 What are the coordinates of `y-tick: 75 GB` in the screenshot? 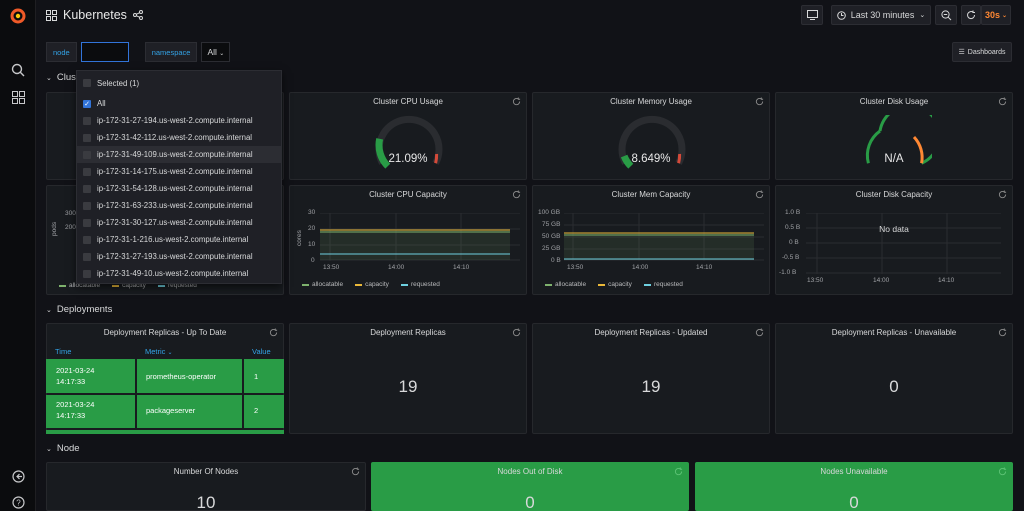 It's located at (551, 224).